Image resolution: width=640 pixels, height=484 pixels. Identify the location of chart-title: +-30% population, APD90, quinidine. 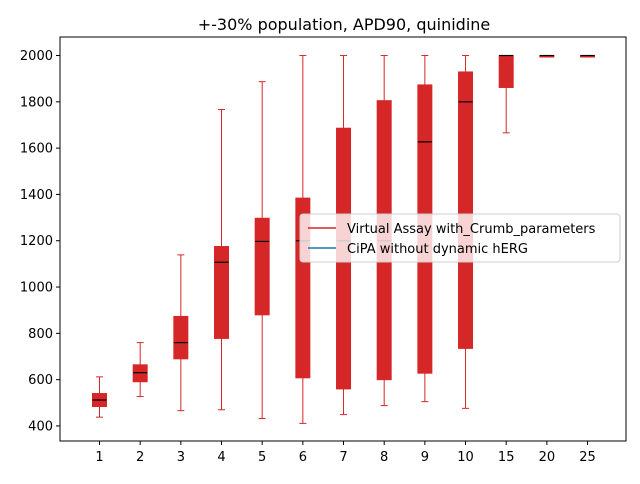
(344, 24).